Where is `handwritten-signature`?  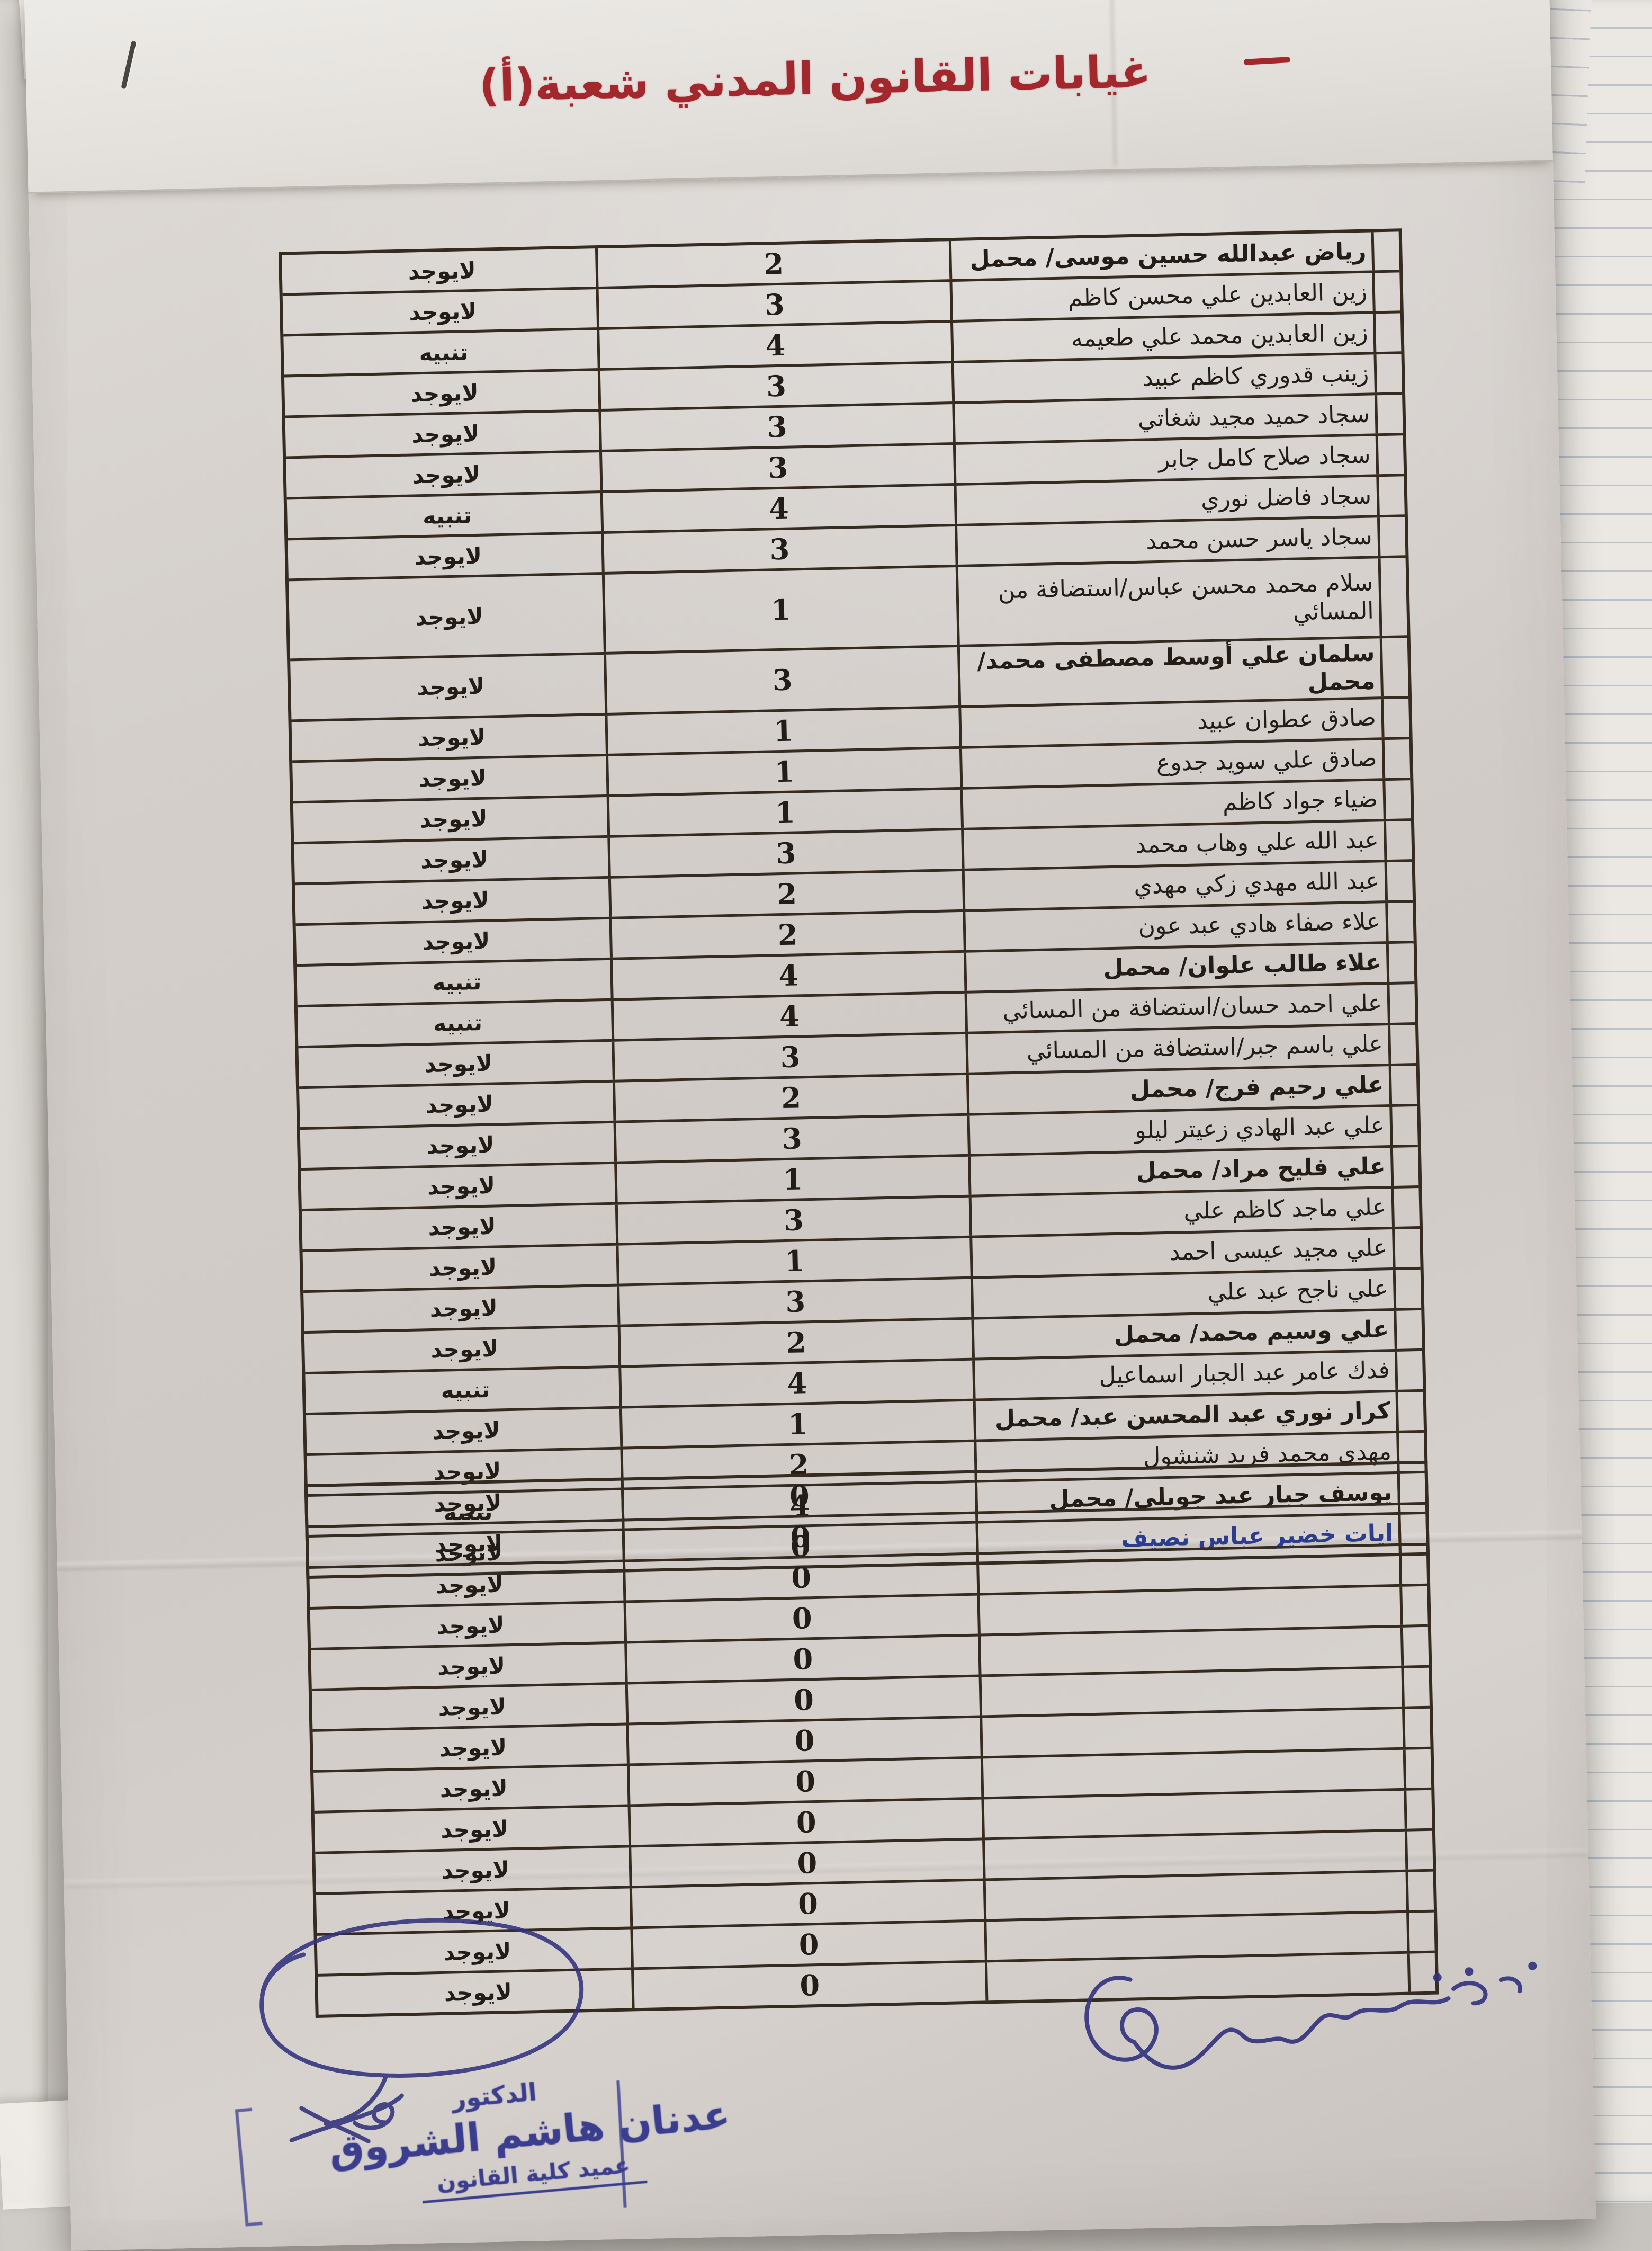 handwritten-signature is located at coordinates (1310, 2015).